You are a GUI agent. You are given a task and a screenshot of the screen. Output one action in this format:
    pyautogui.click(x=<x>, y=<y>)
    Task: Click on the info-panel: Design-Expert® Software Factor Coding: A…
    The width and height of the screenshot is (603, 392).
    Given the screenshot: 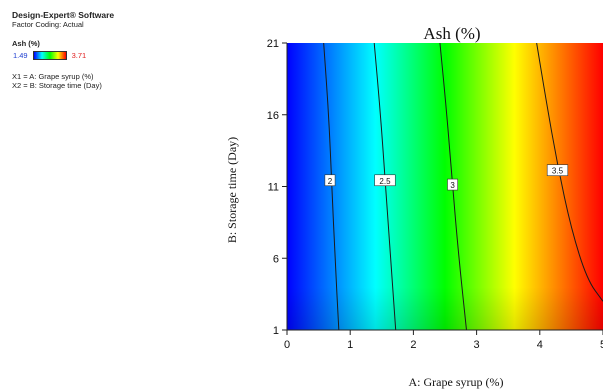 What is the action you would take?
    pyautogui.click(x=63, y=50)
    